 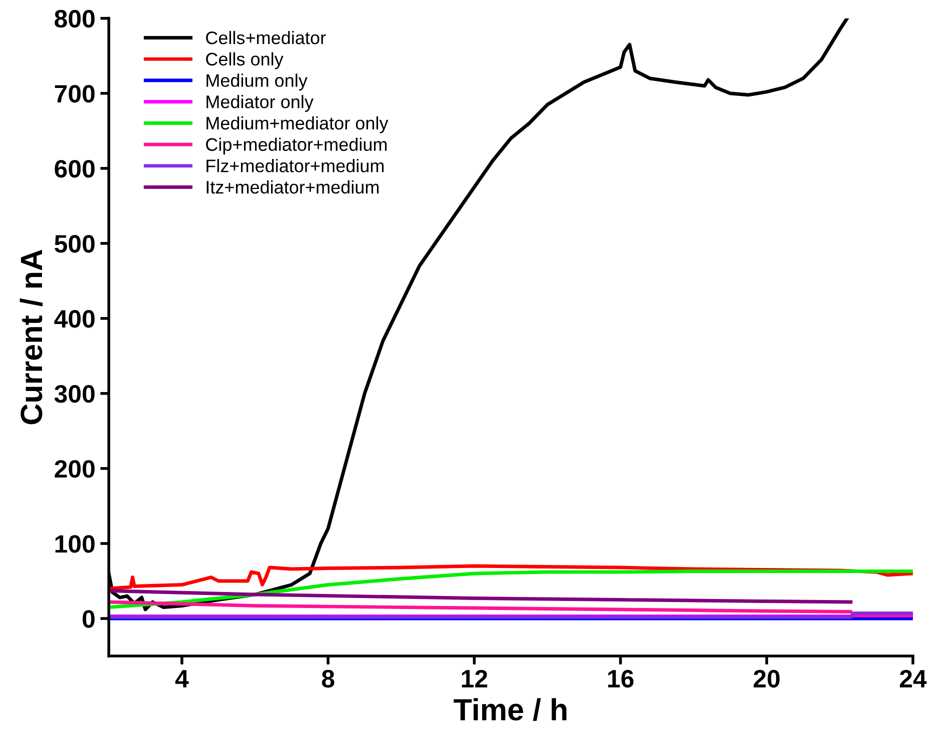 I want to click on legend-label: Medium only, so click(x=257, y=82).